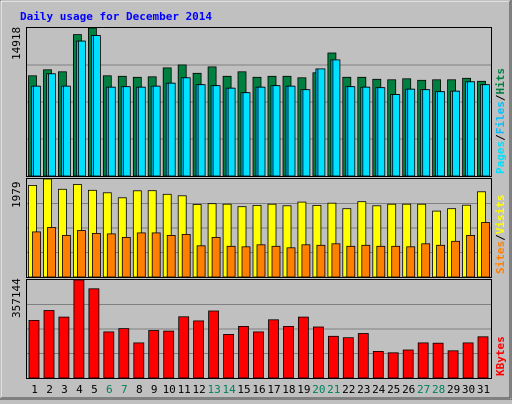 The image size is (512, 404). I want to click on x-tick-label-day-4: 4, so click(79, 389).